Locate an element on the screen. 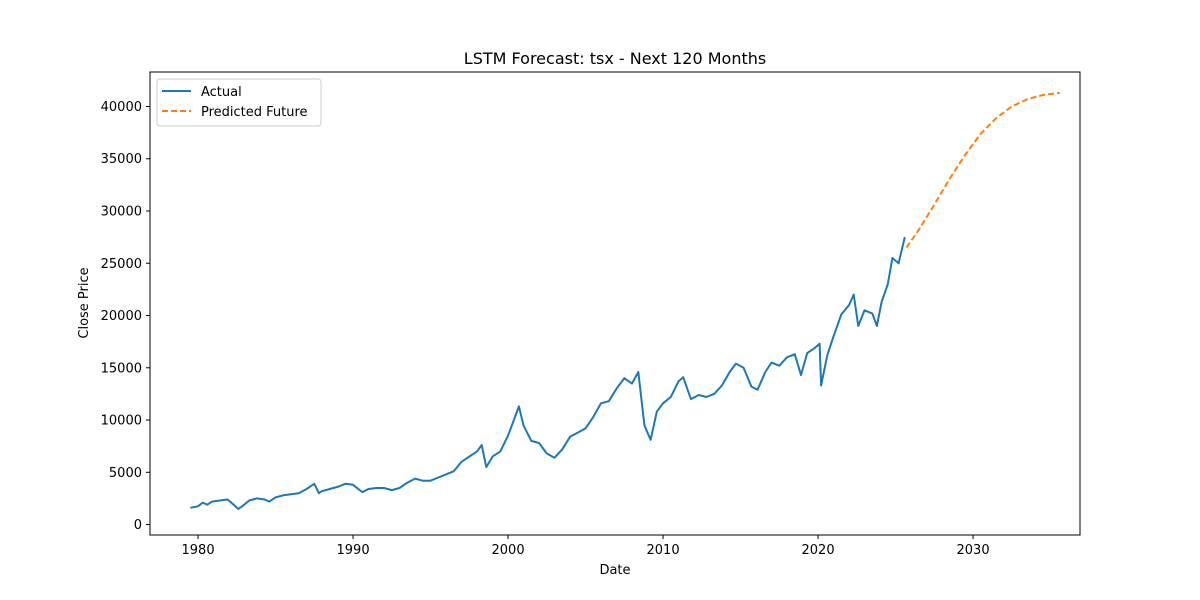  legend-label-predicted-future: Predicted Future is located at coordinates (254, 112).